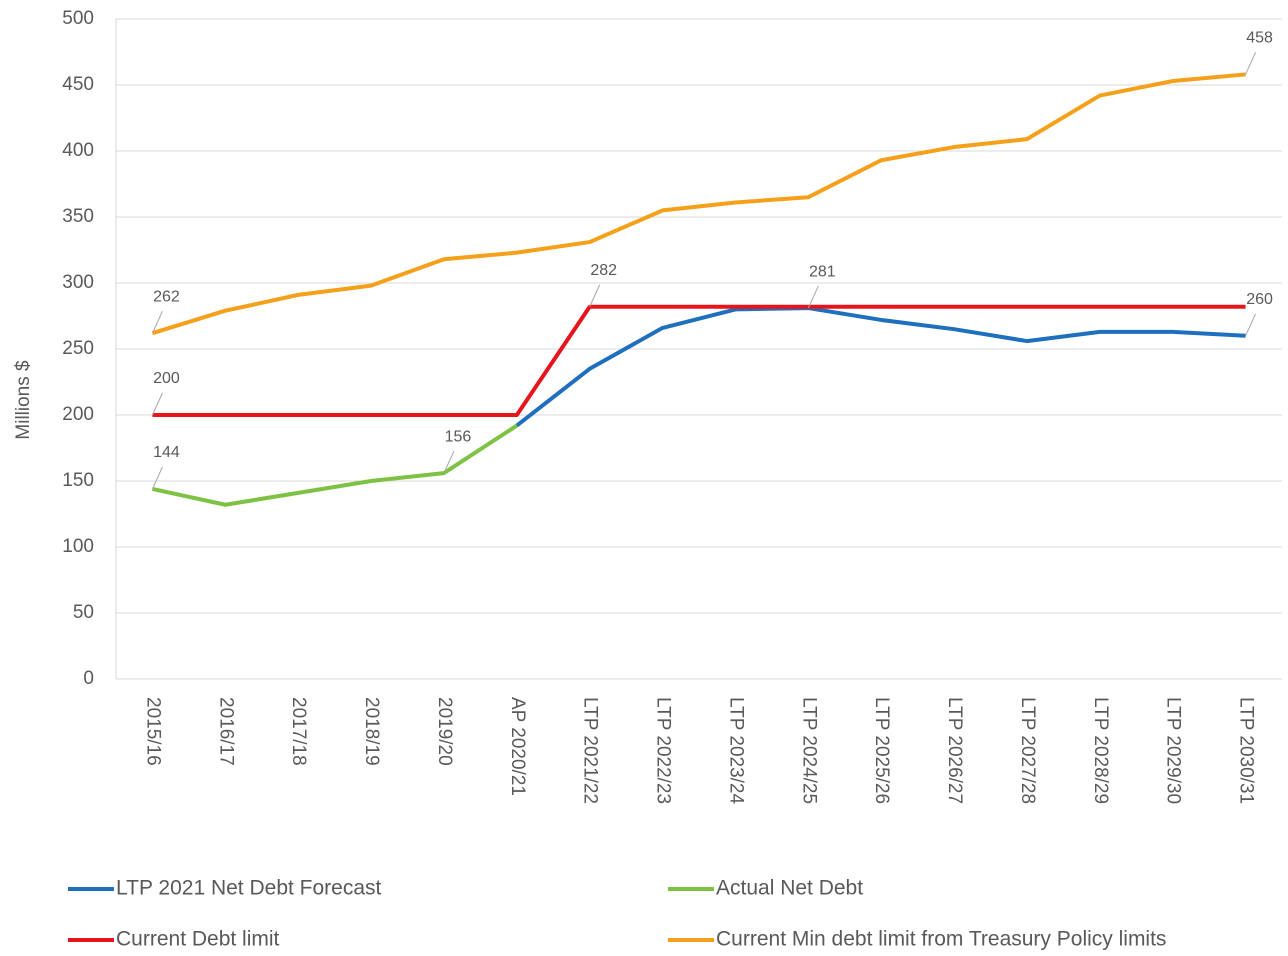  Describe the element at coordinates (808, 750) in the screenshot. I see `x-tick-label: LTP 2024/25` at that location.